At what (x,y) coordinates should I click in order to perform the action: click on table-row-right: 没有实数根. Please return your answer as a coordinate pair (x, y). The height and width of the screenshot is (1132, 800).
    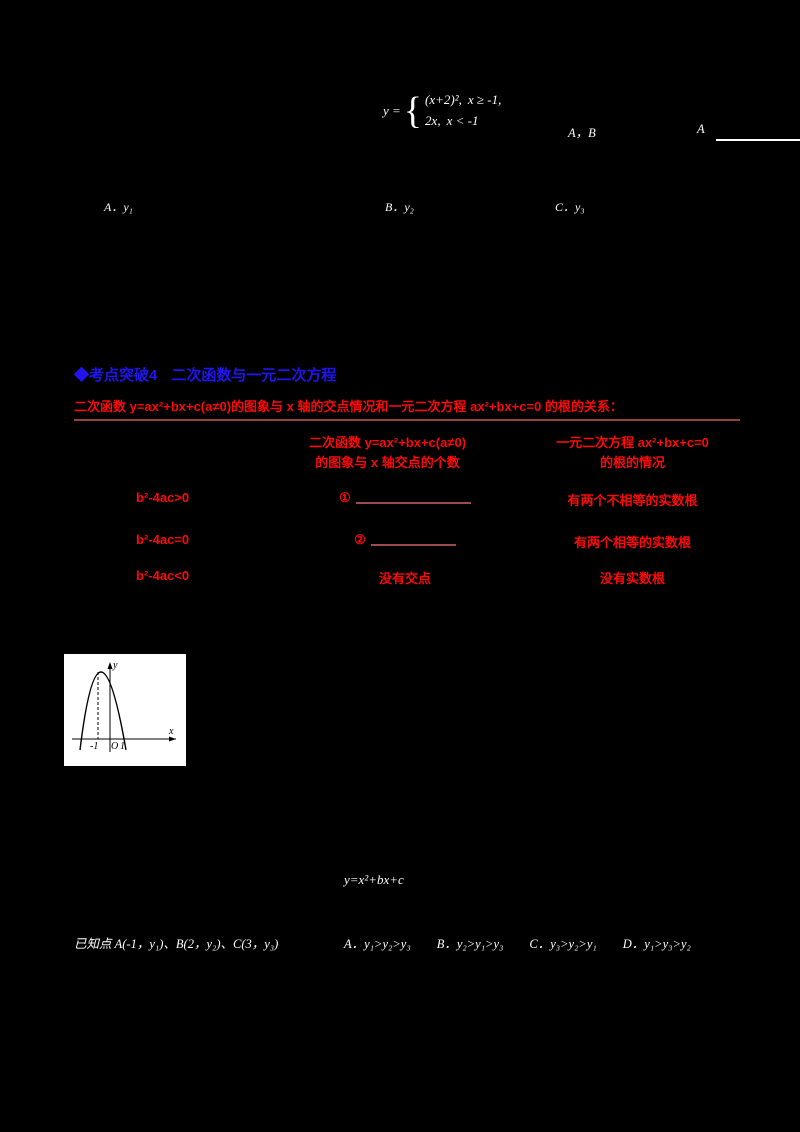
    Looking at the image, I should click on (632, 578).